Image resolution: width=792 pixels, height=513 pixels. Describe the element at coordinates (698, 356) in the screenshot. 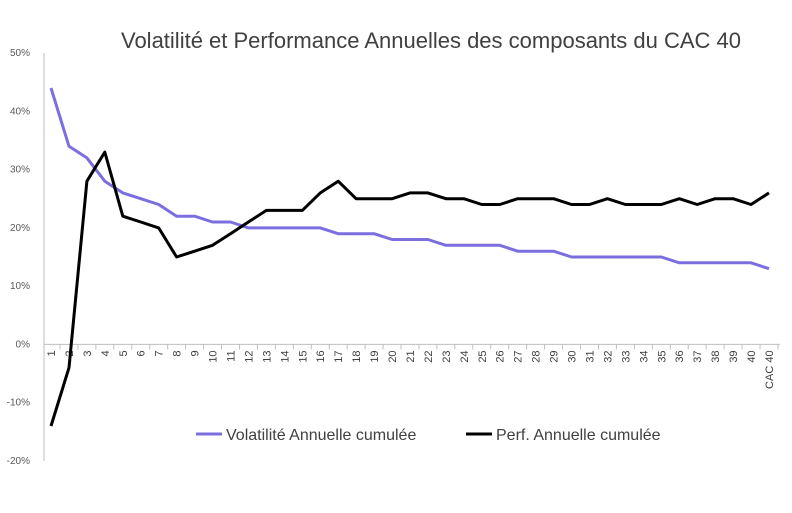

I see `x-tick-label: 37` at that location.